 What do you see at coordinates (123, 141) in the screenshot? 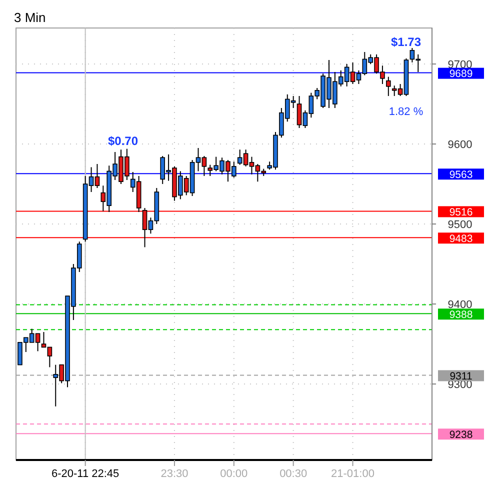
I see `annotation: $0.70` at bounding box center [123, 141].